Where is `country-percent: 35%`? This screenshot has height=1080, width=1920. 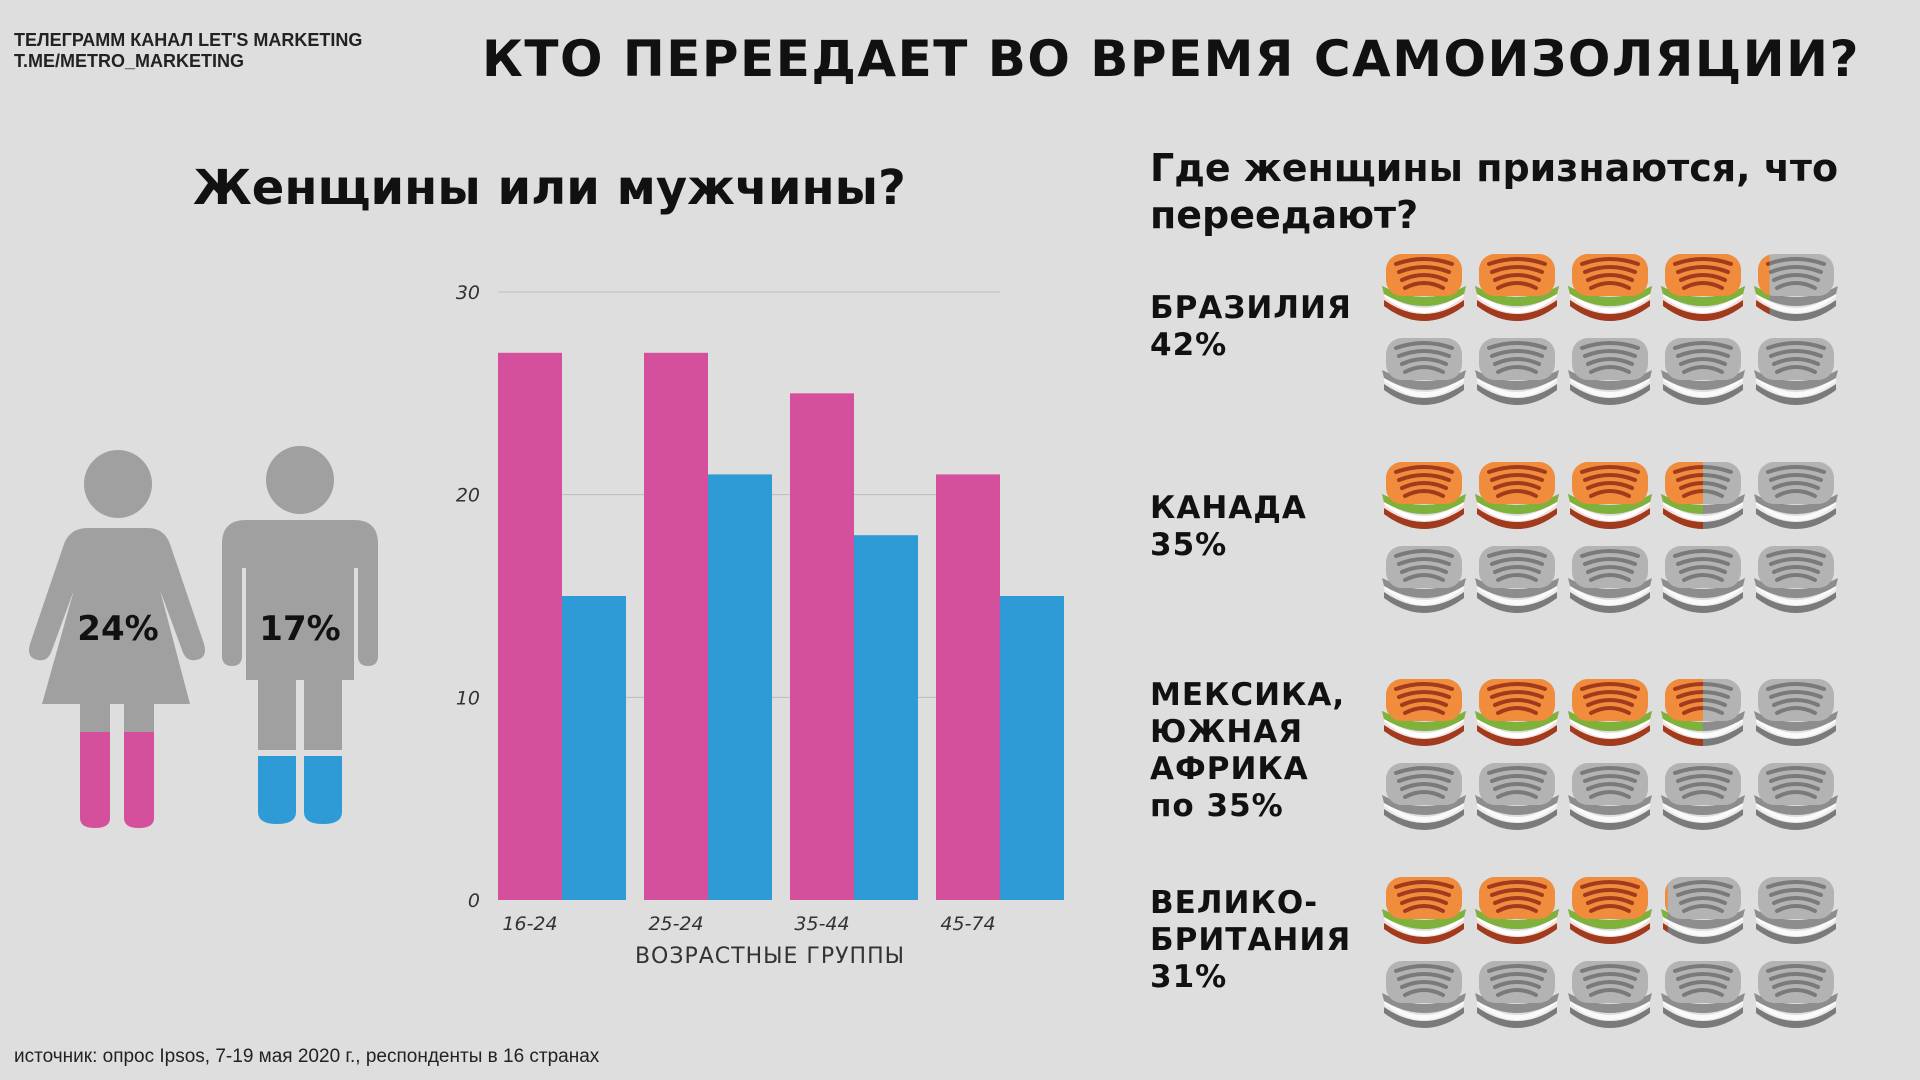 country-percent: 35% is located at coordinates (1189, 545).